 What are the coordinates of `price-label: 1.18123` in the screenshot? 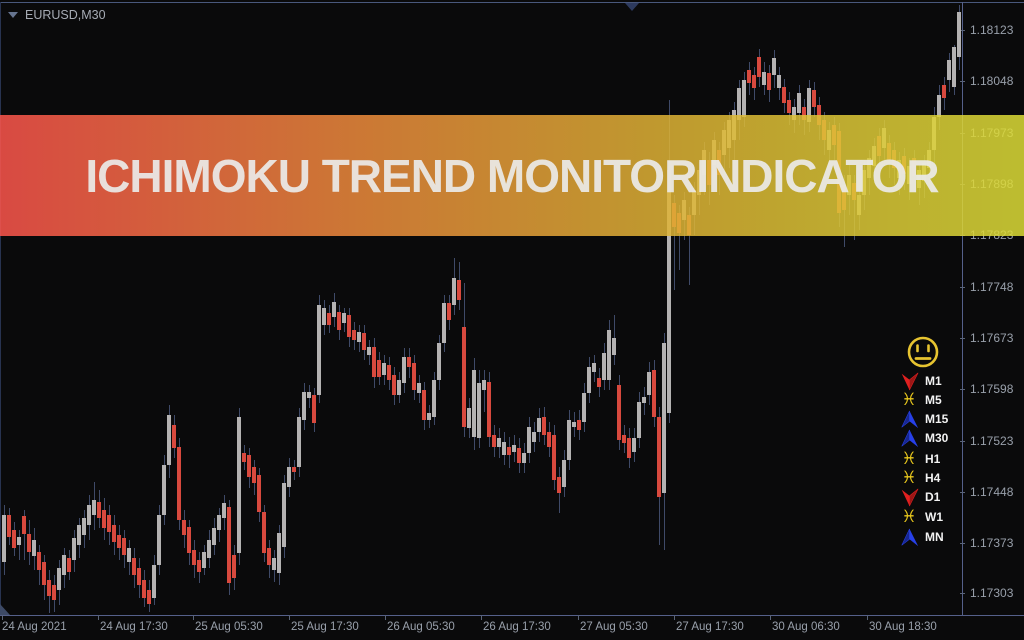 It's located at (992, 30).